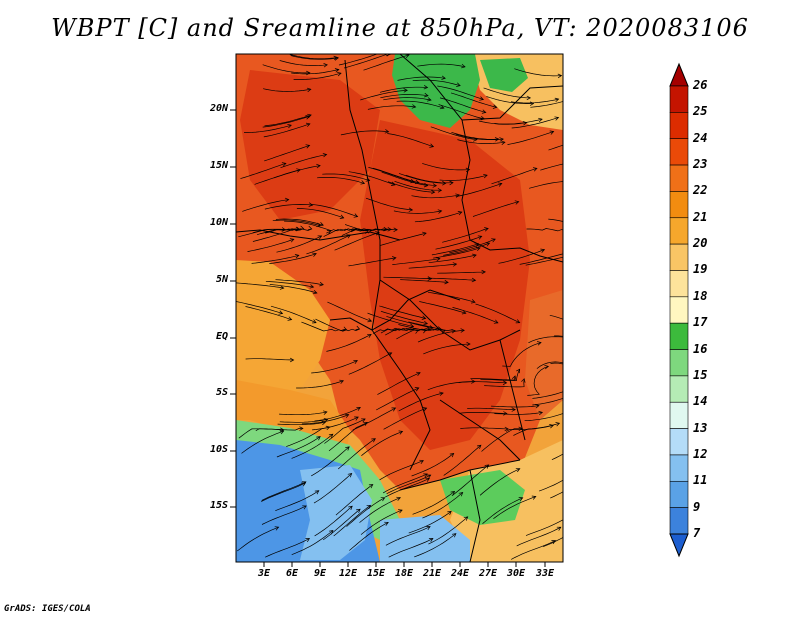  Describe the element at coordinates (488, 573) in the screenshot. I see `lon-label: 27E` at that location.